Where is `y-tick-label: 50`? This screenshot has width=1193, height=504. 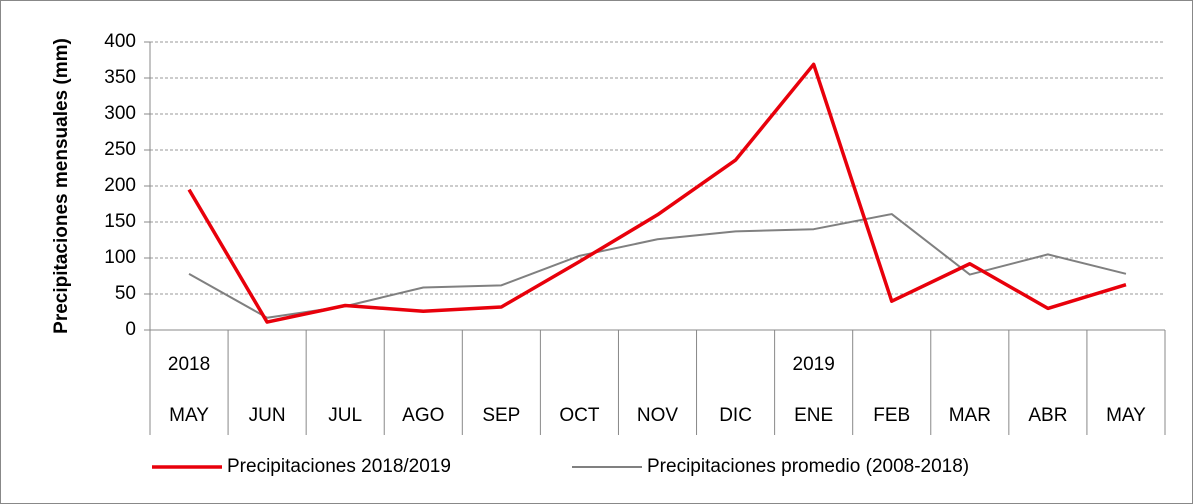 y-tick-label: 50 is located at coordinates (125, 293).